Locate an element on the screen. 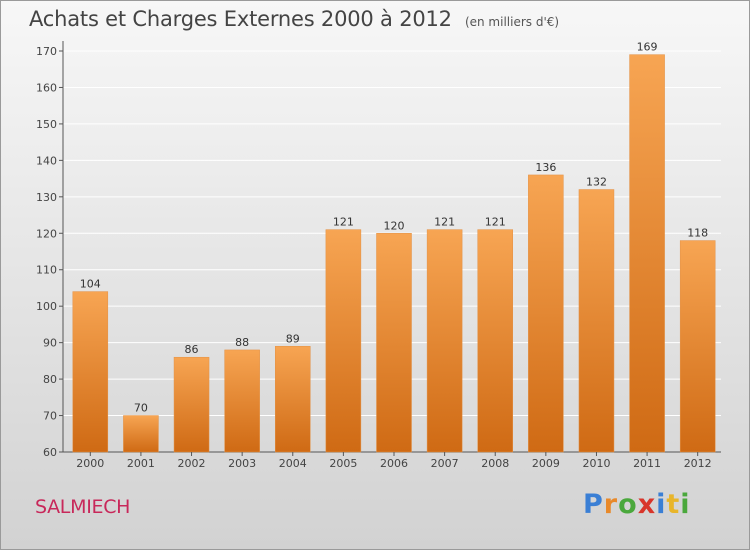 The height and width of the screenshot is (550, 750). bar-2001 is located at coordinates (141, 434).